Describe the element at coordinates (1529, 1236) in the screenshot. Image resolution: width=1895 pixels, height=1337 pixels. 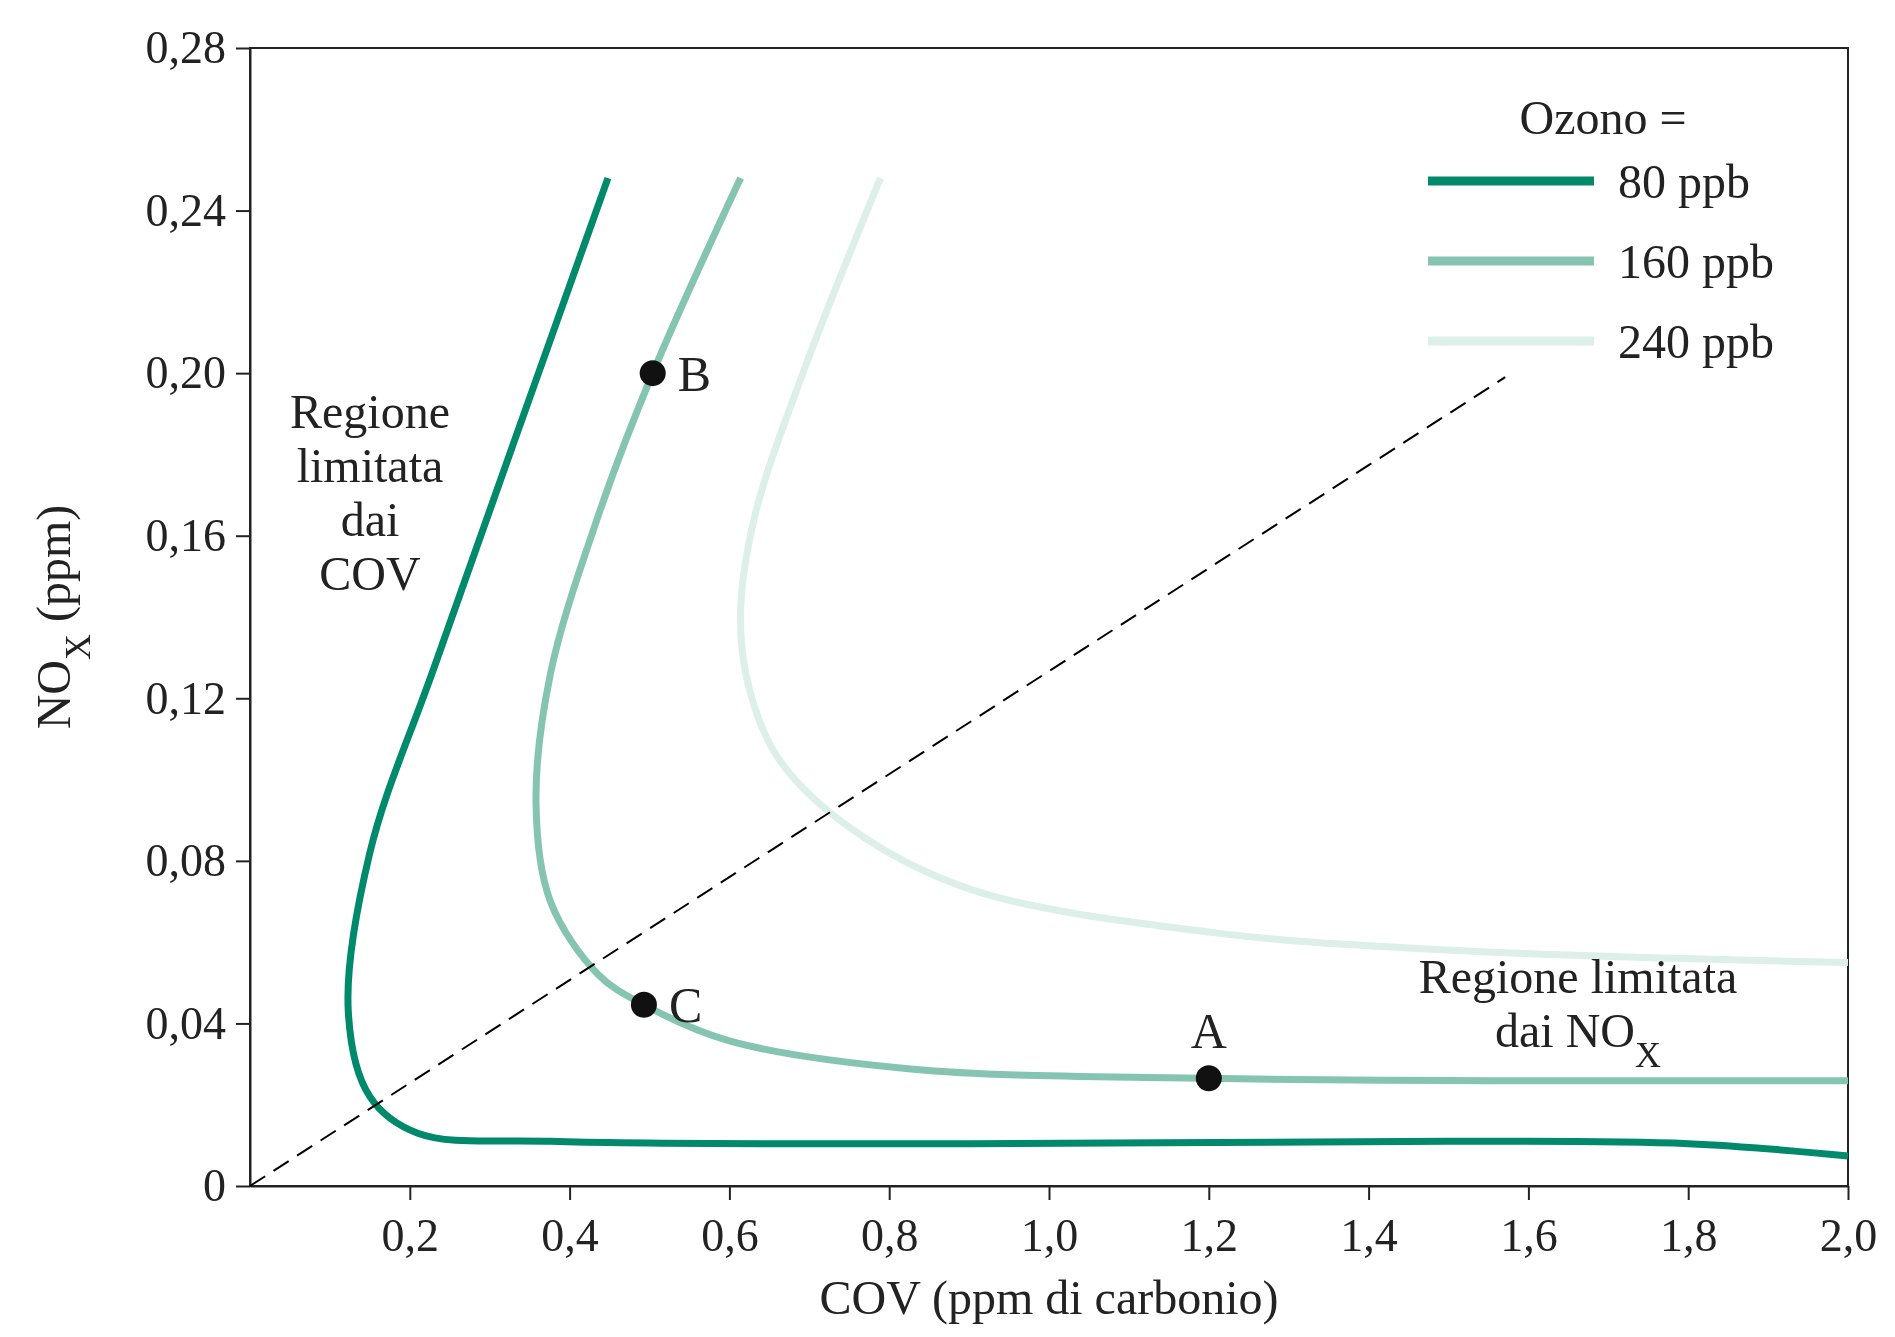
I see `x-tick-label: 1,6` at that location.